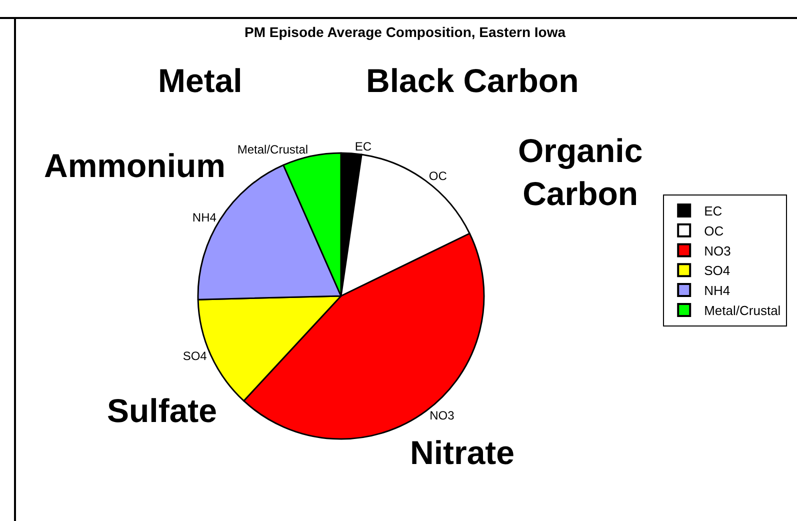  What do you see at coordinates (717, 270) in the screenshot?
I see `legend-label: SO4` at bounding box center [717, 270].